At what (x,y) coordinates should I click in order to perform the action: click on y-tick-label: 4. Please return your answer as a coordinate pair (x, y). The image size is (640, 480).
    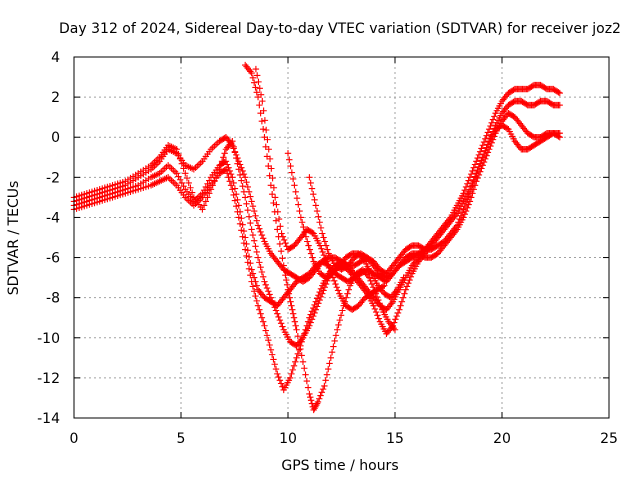
    Looking at the image, I should click on (55, 58).